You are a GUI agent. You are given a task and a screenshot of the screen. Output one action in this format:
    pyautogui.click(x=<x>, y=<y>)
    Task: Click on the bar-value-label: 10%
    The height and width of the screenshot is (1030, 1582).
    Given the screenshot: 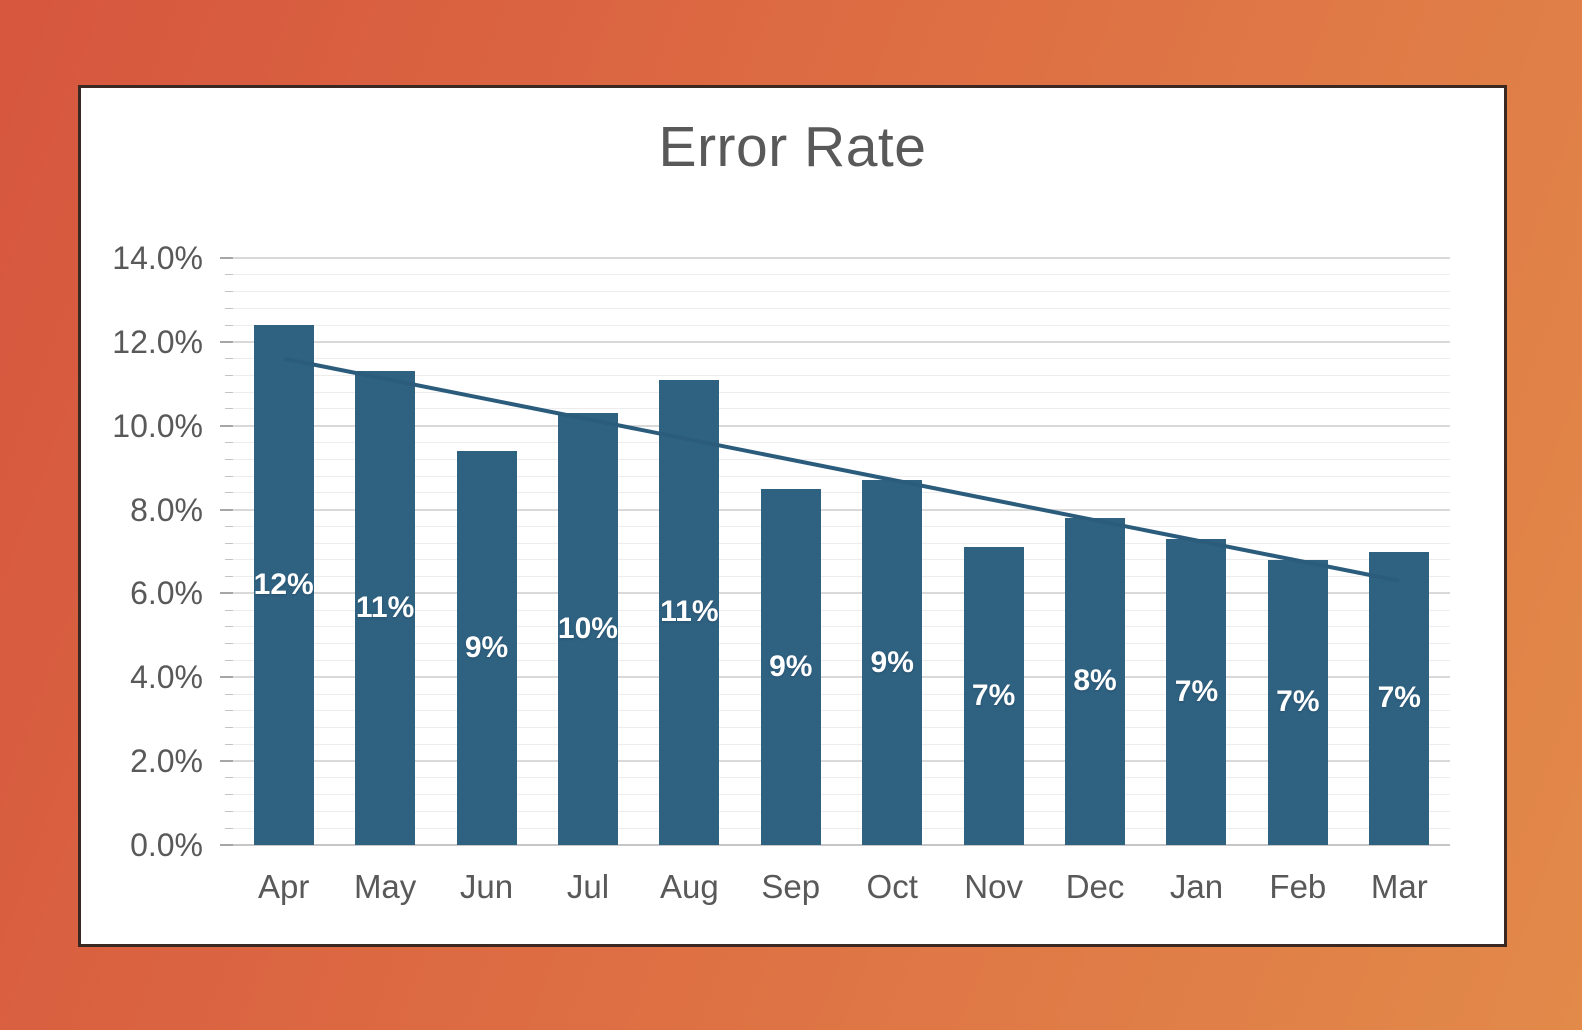 What is the action you would take?
    pyautogui.click(x=587, y=629)
    